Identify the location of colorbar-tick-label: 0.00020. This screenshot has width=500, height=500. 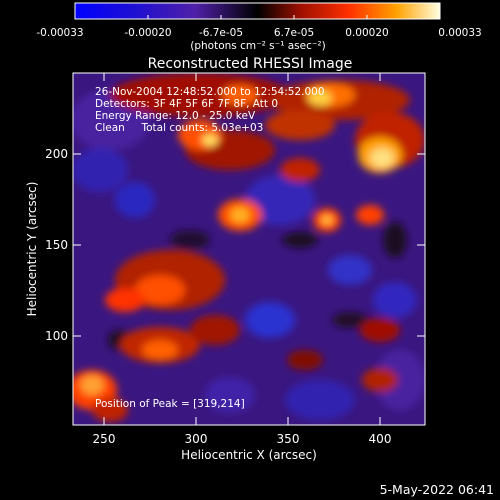
(366, 33).